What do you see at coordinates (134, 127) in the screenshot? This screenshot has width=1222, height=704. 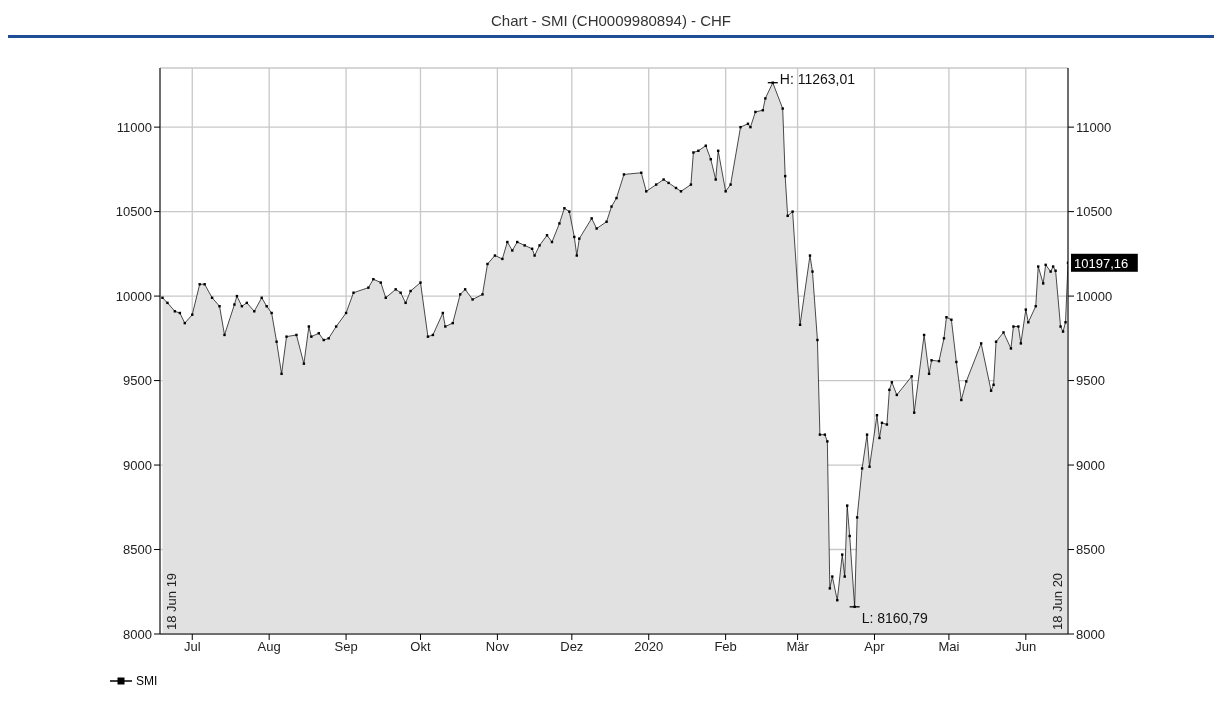 I see `y-tick-label: 11000` at bounding box center [134, 127].